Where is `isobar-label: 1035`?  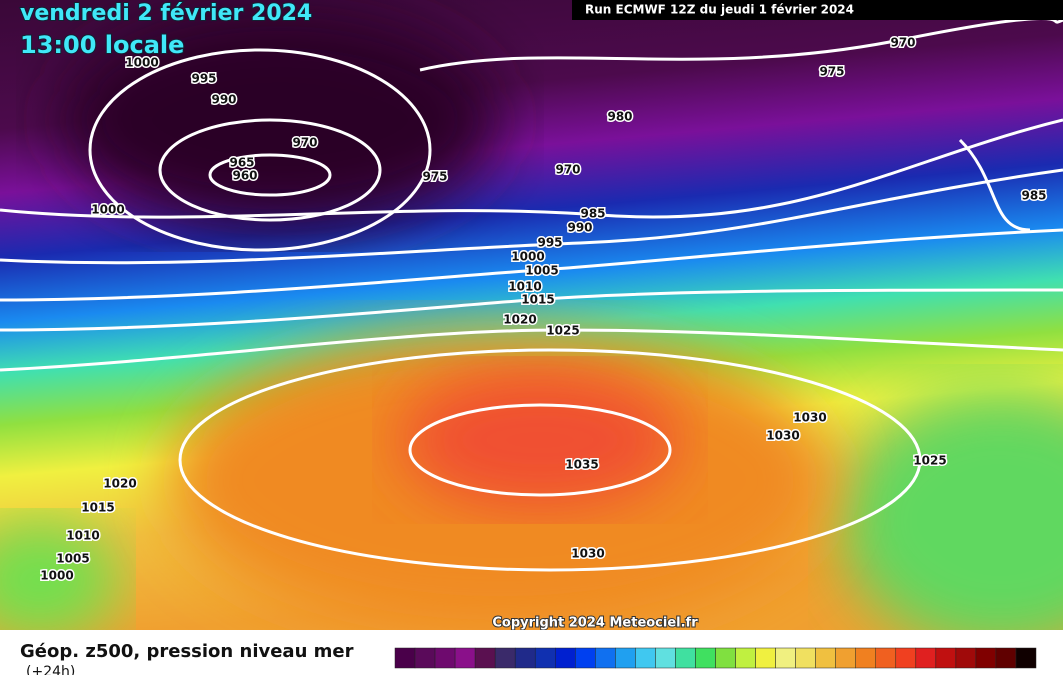 isobar-label: 1035 is located at coordinates (581, 465).